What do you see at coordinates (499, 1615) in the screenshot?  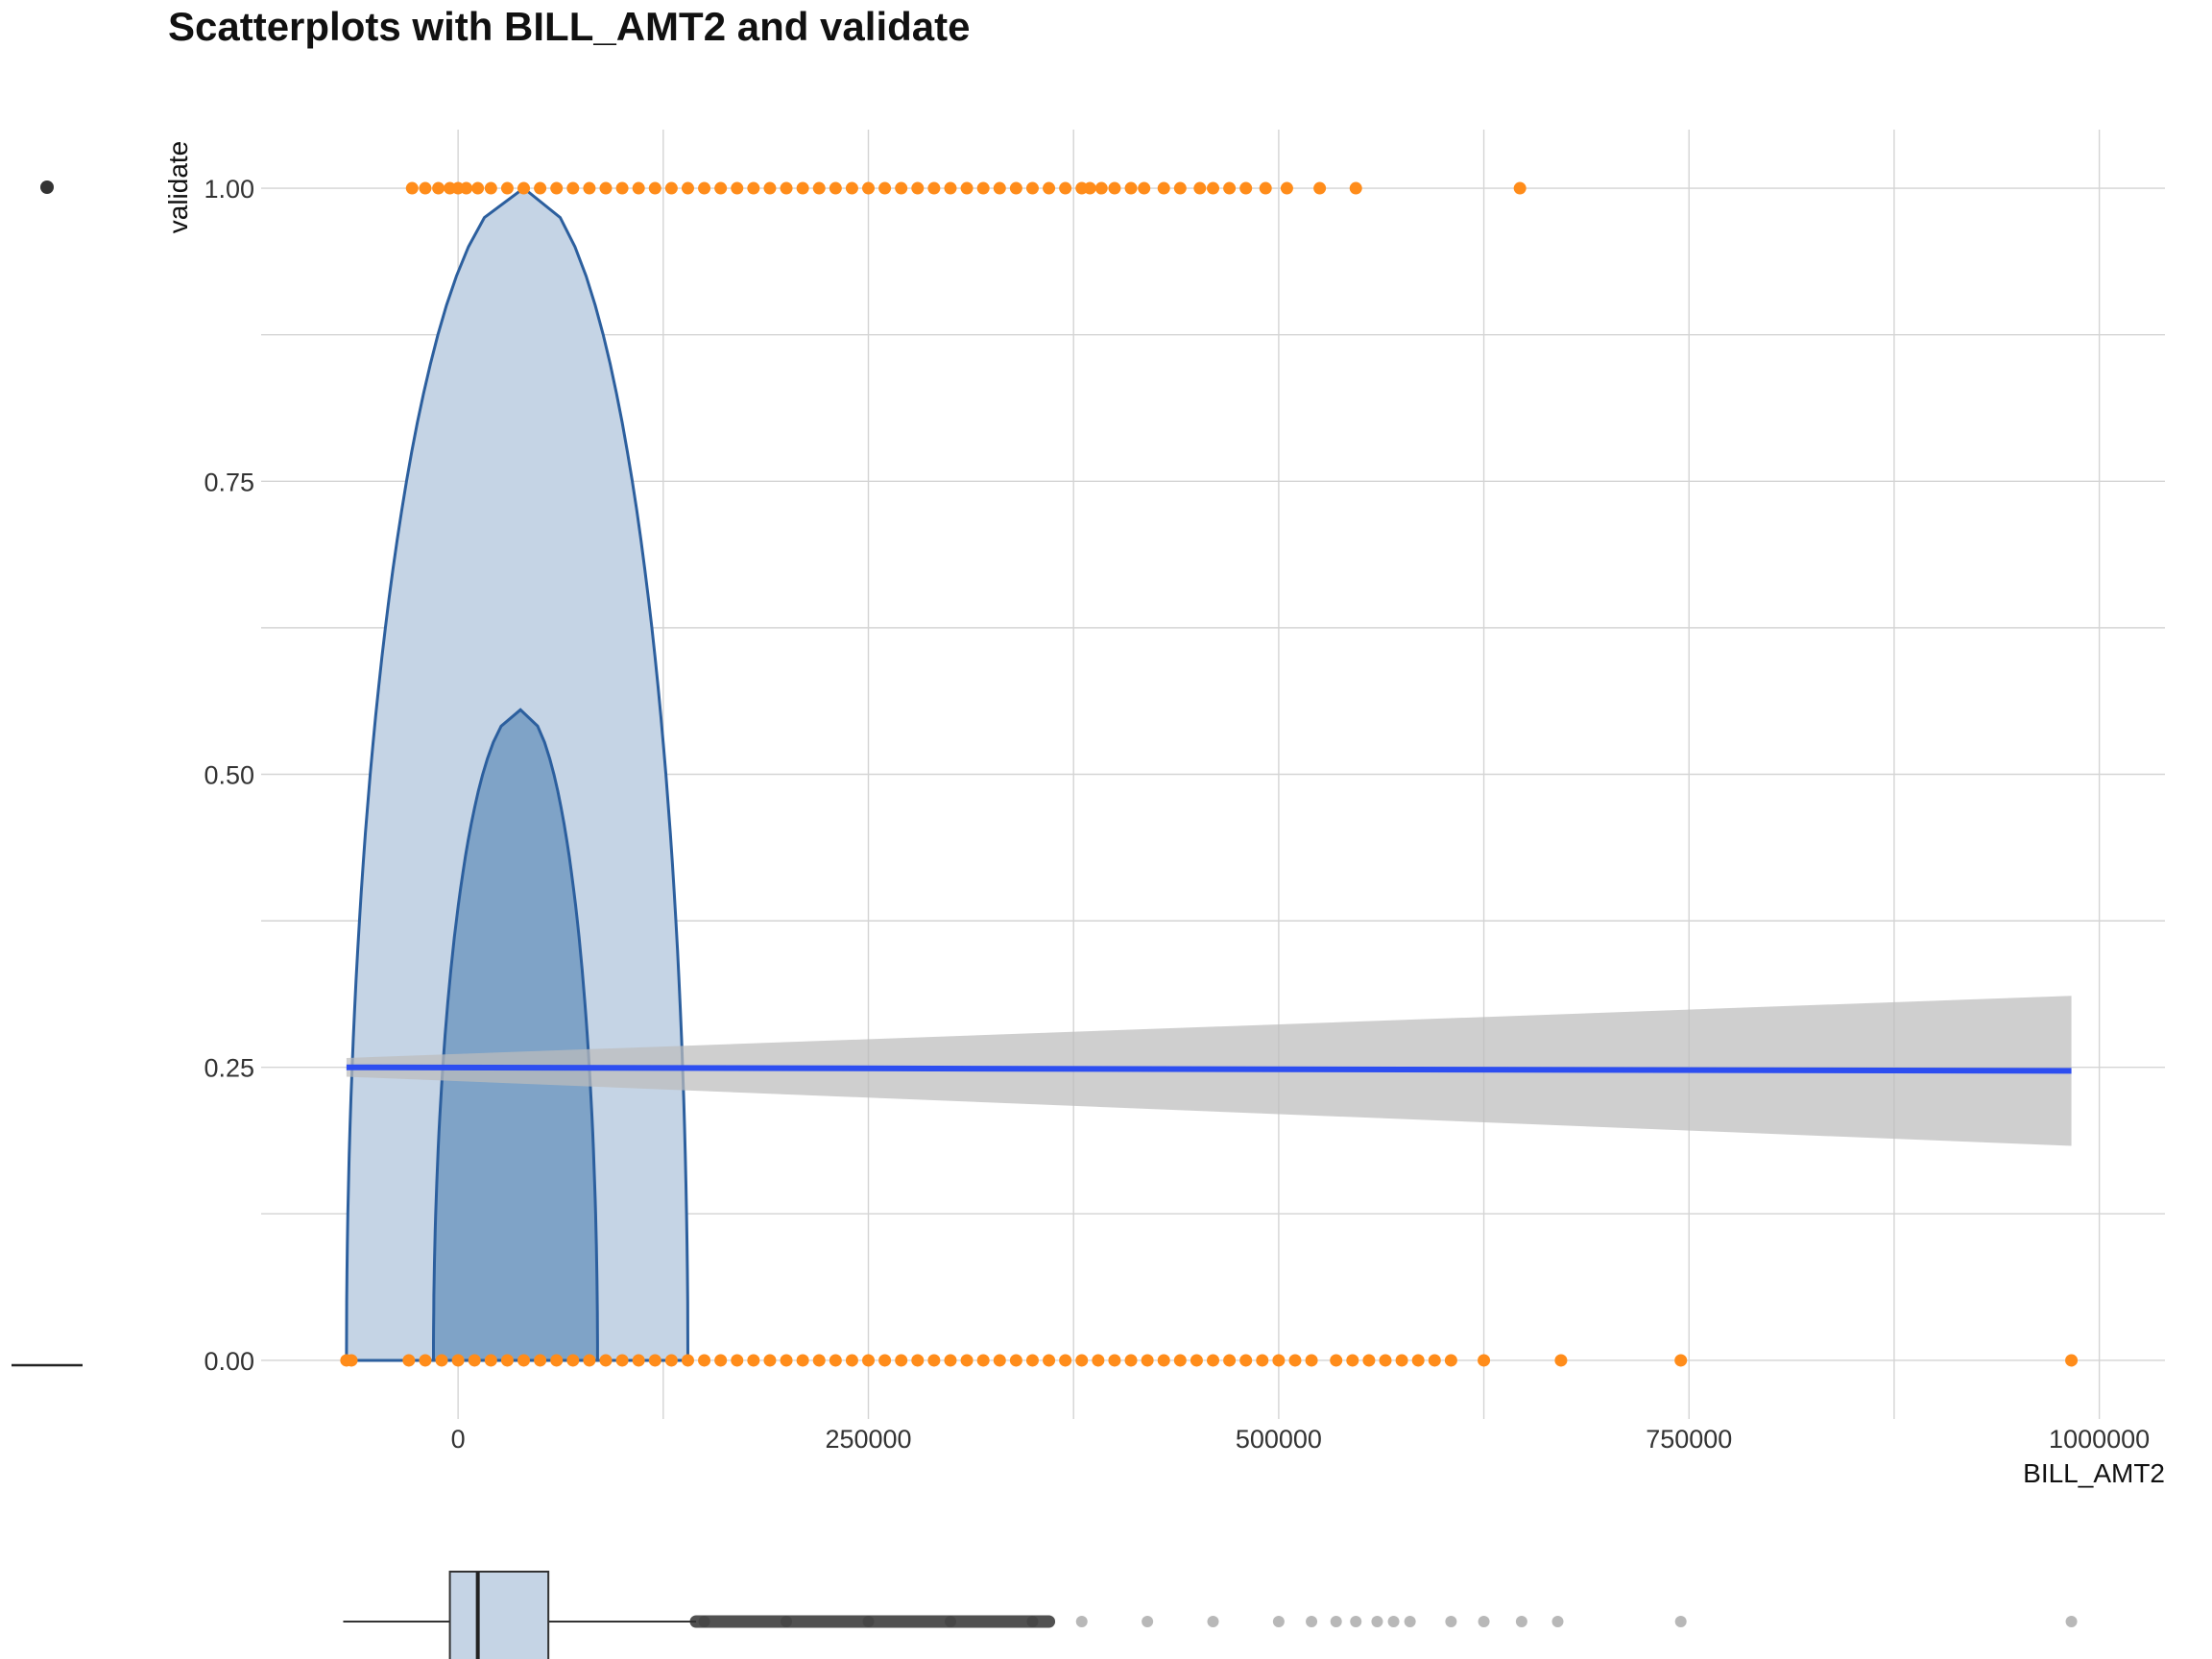 I see `boxplot-box` at bounding box center [499, 1615].